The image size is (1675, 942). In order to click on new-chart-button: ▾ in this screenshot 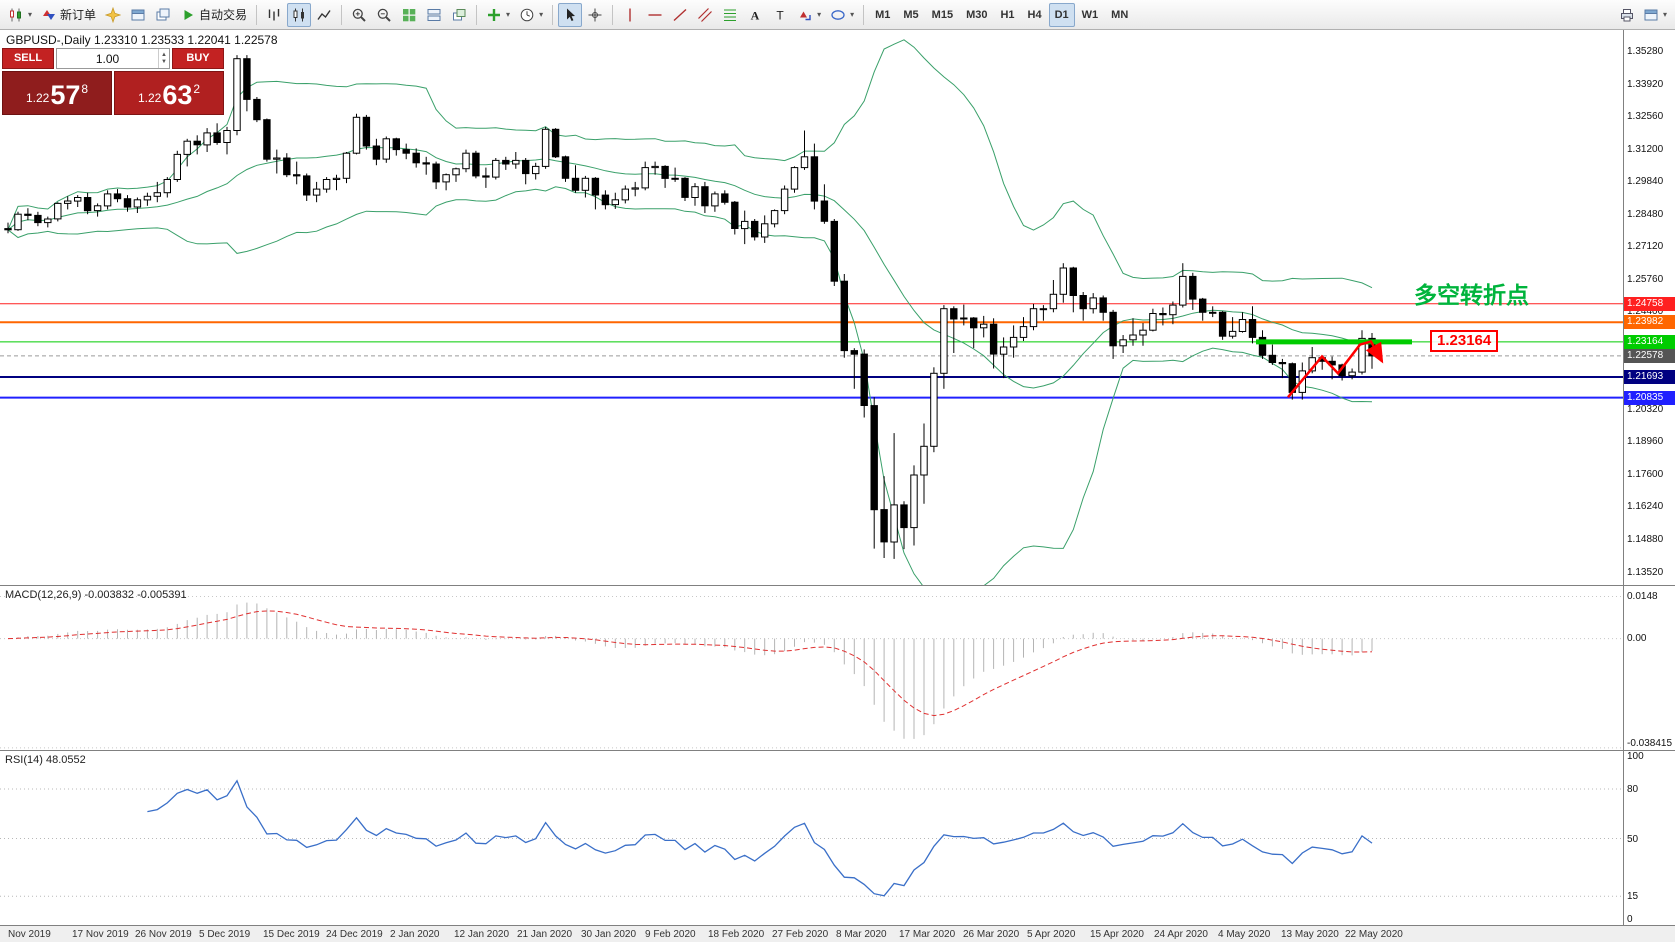, I will do `click(20, 15)`.